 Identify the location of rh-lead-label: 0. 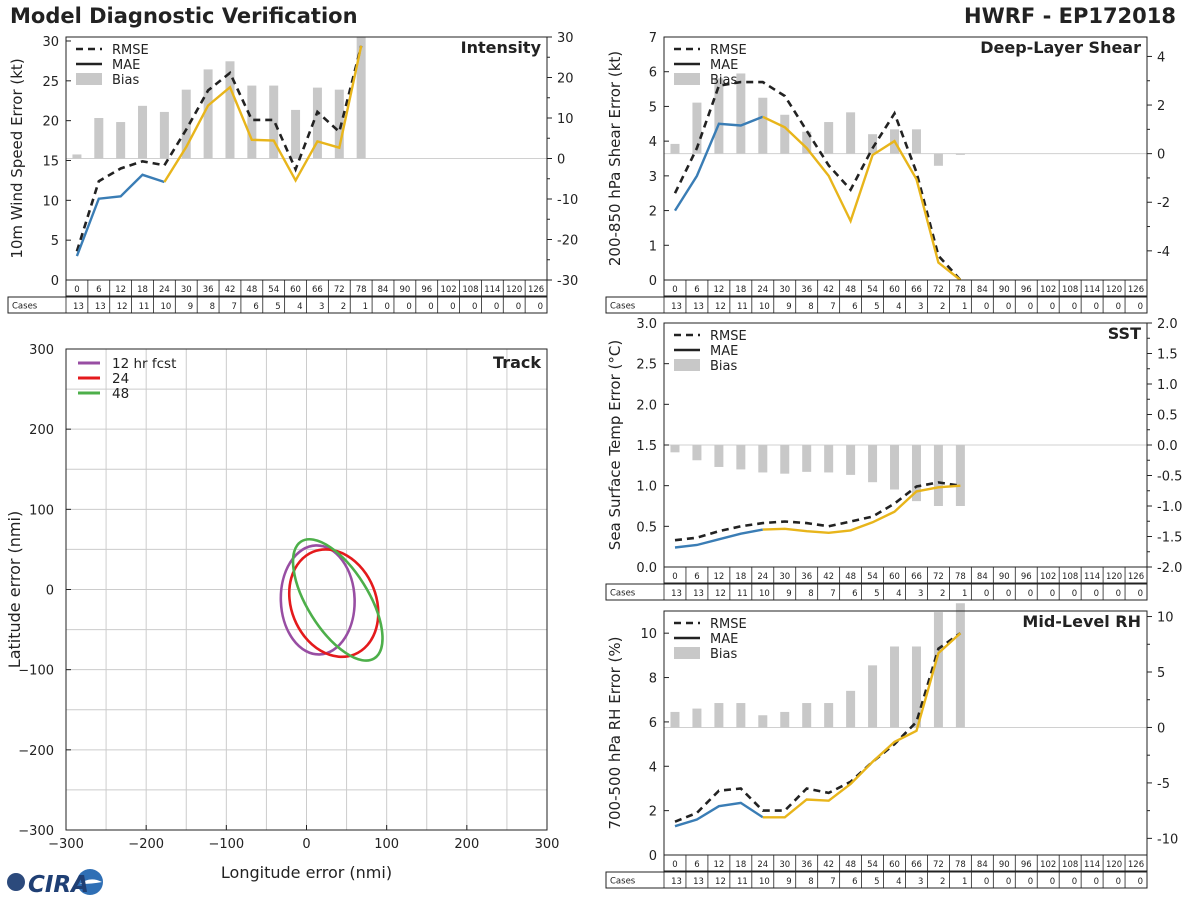
(674, 865).